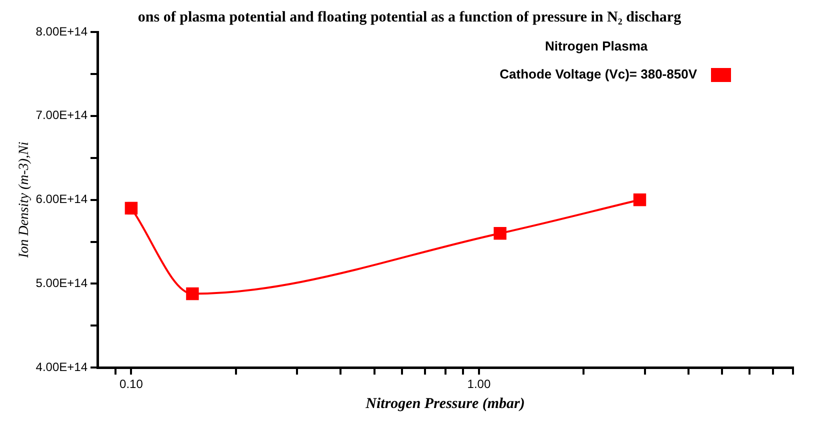  Describe the element at coordinates (62, 283) in the screenshot. I see `y-tick-label: 5.00E+14` at that location.